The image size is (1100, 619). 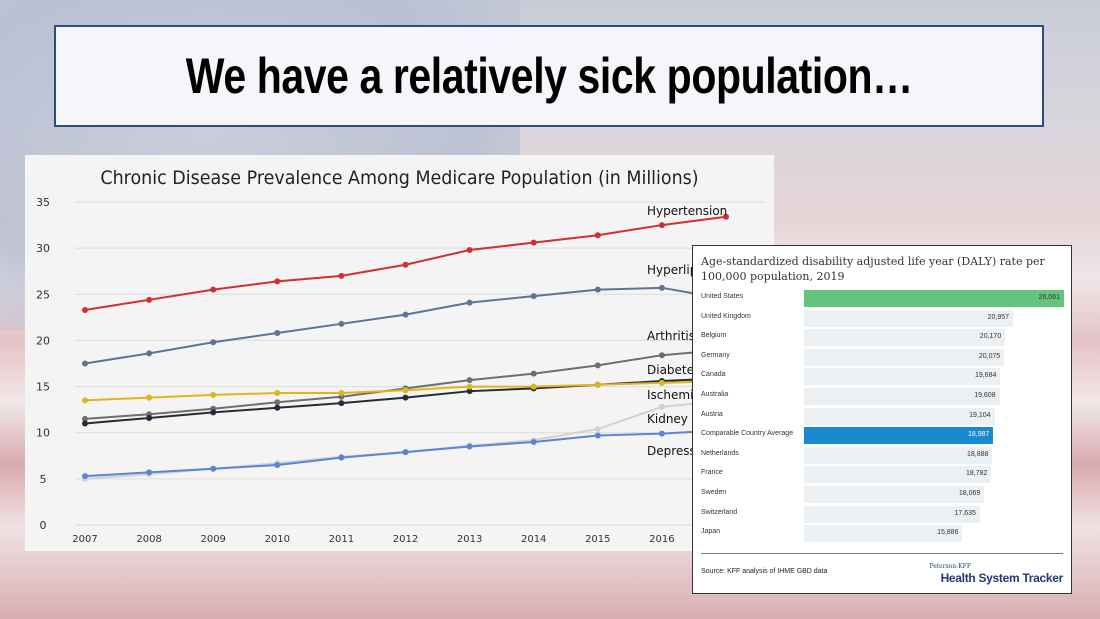 I want to click on bar-row: Australia 19,608, so click(x=883, y=396).